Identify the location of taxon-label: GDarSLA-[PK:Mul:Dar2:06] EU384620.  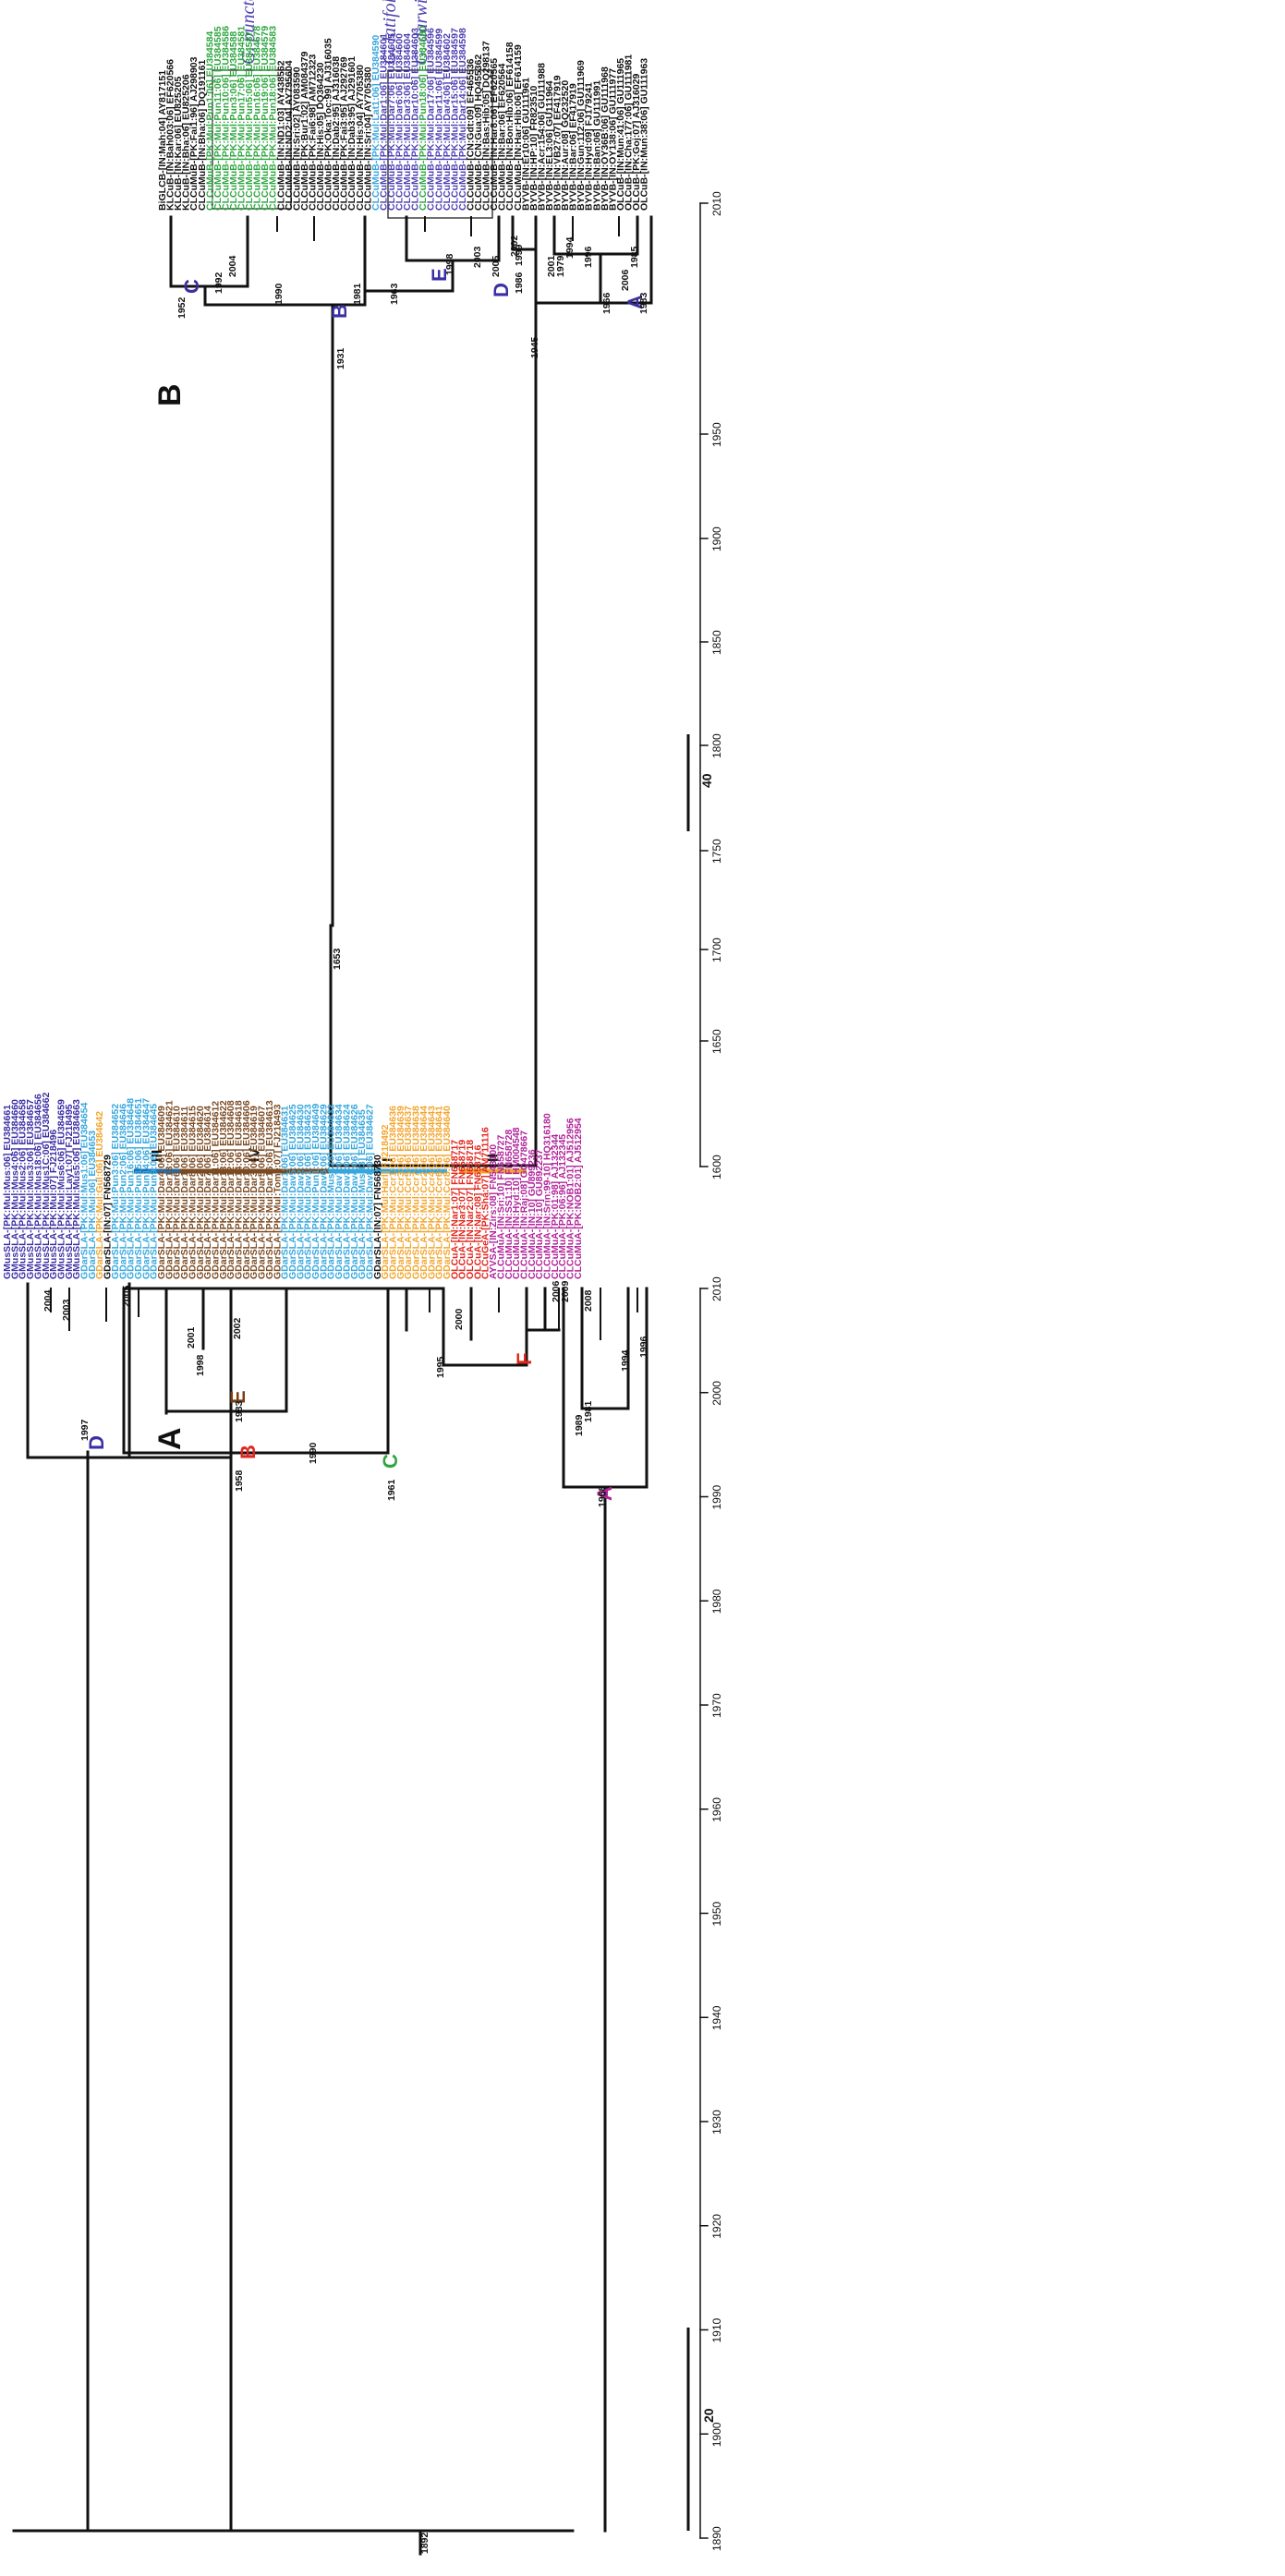
(200, 1192).